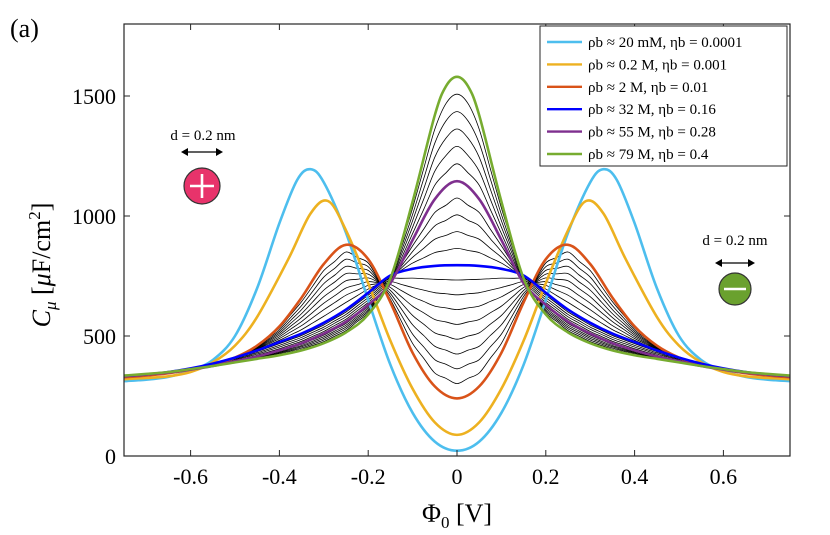 This screenshot has height=535, width=830. What do you see at coordinates (457, 476) in the screenshot?
I see `x-tick-label: 0` at bounding box center [457, 476].